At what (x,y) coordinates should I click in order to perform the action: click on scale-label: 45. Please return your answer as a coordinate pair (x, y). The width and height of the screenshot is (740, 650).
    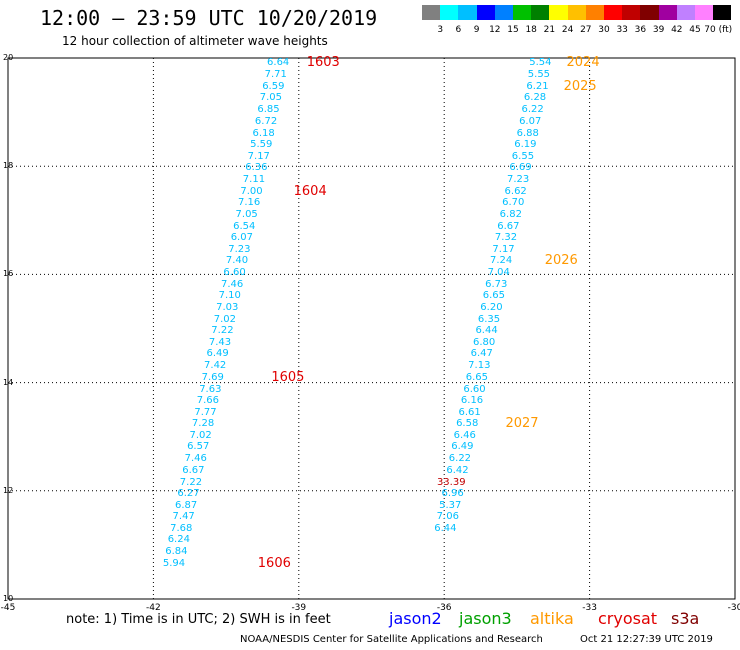
    Looking at the image, I should click on (695, 30).